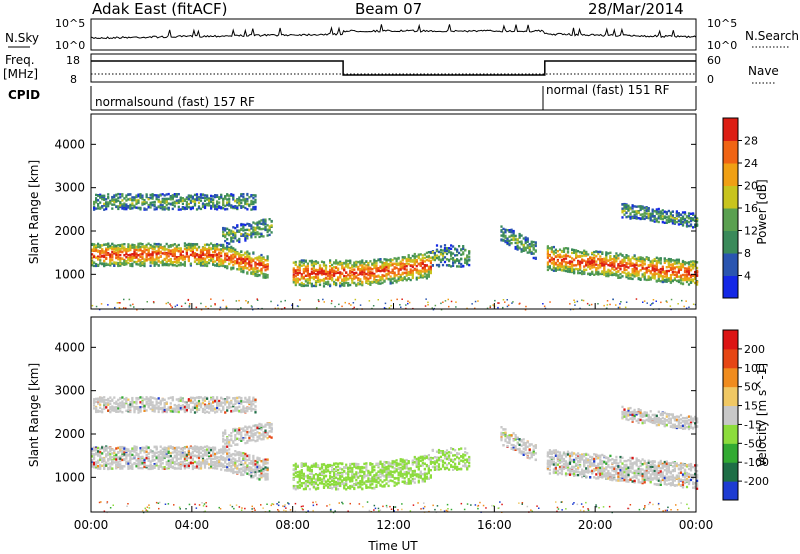 Image resolution: width=800 pixels, height=554 pixels. I want to click on nave-label: Nave, so click(763, 71).